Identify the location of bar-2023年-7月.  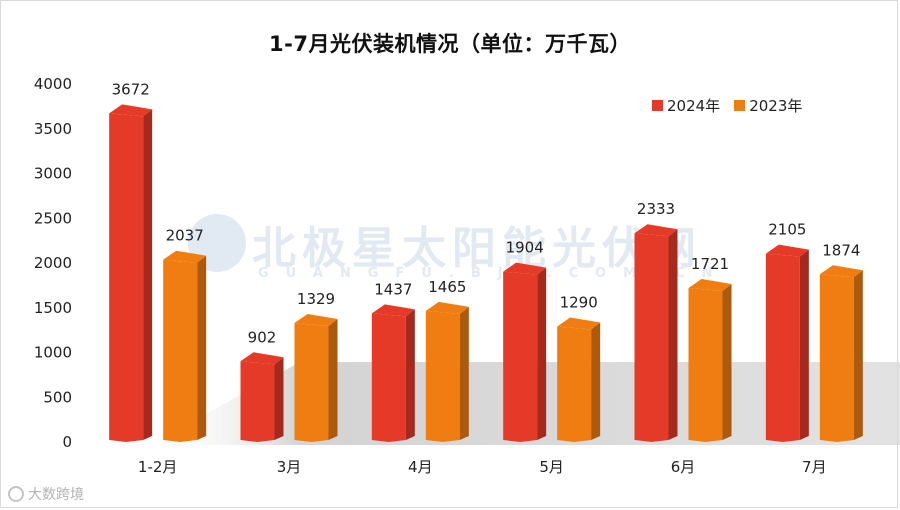
(841, 353).